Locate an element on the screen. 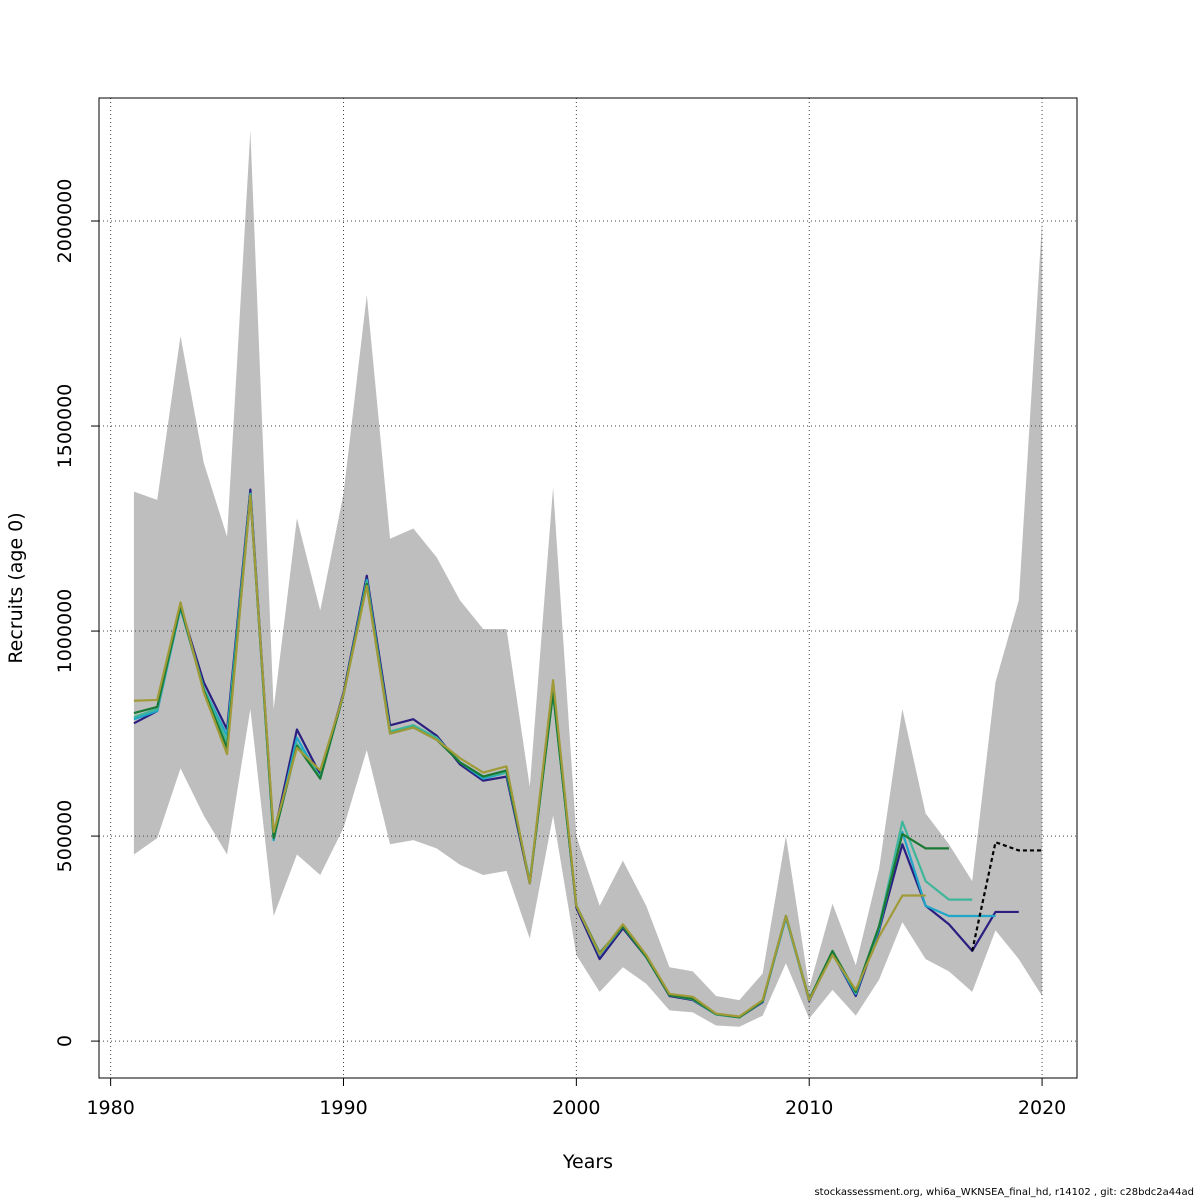  x-tick-label: 1980 is located at coordinates (110, 1108).